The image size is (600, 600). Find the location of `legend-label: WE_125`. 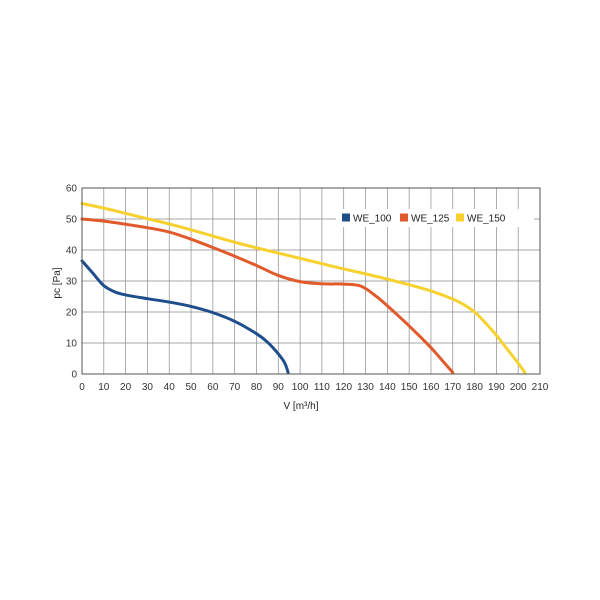

legend-label: WE_125 is located at coordinates (430, 219).